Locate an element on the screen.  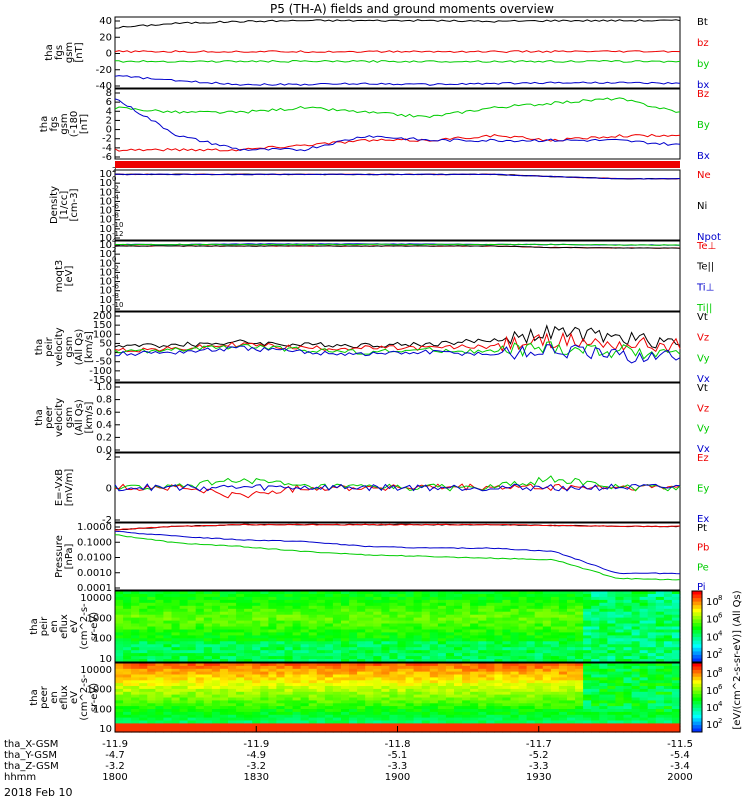
x-tick-label-t: 1900 is located at coordinates (397, 777).